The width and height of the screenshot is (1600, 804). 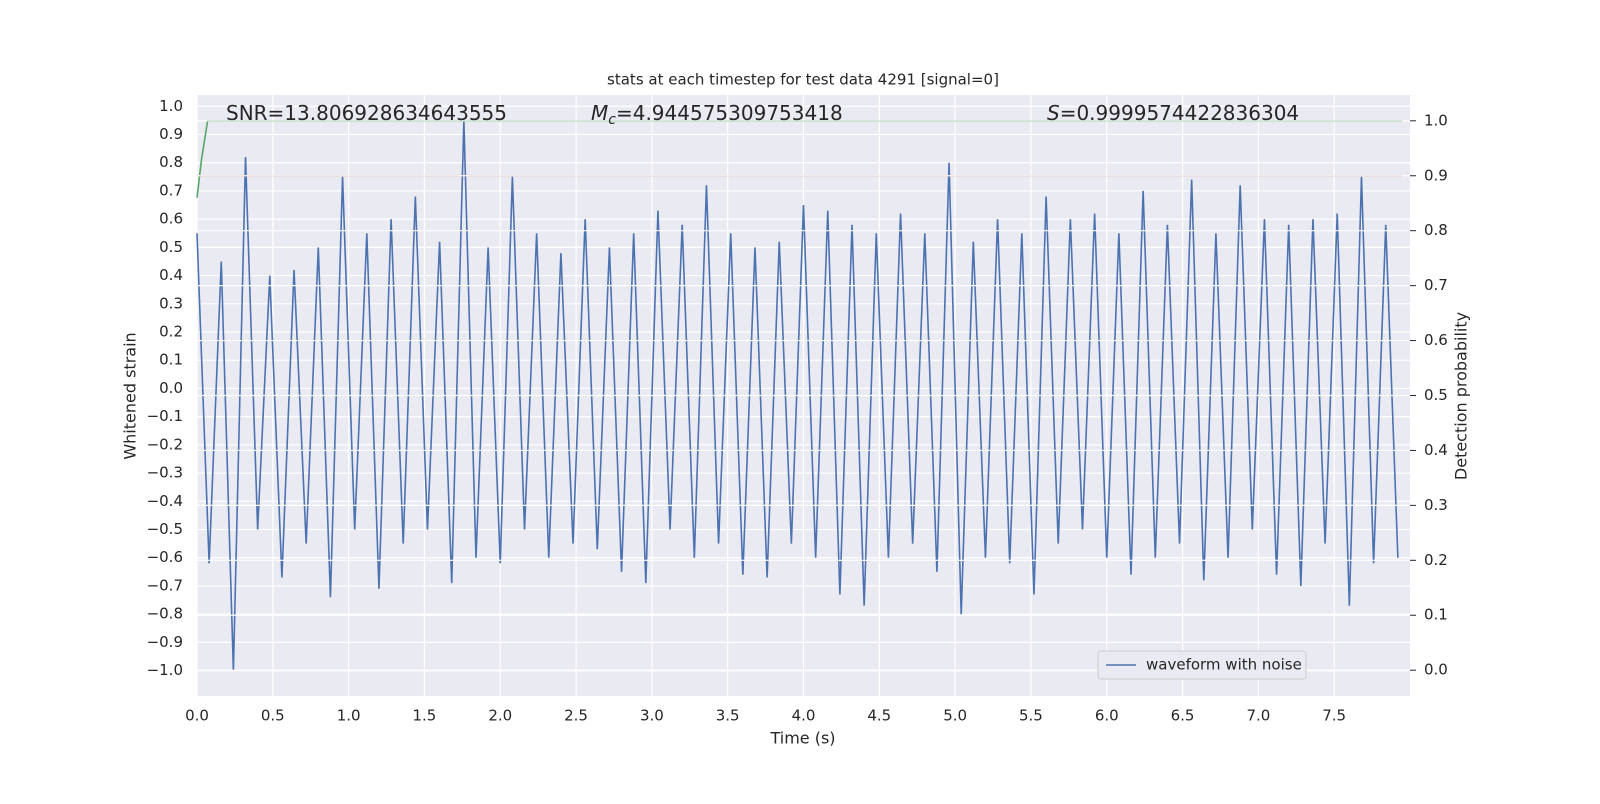 What do you see at coordinates (171, 247) in the screenshot?
I see `y-tick-label: 0.5` at bounding box center [171, 247].